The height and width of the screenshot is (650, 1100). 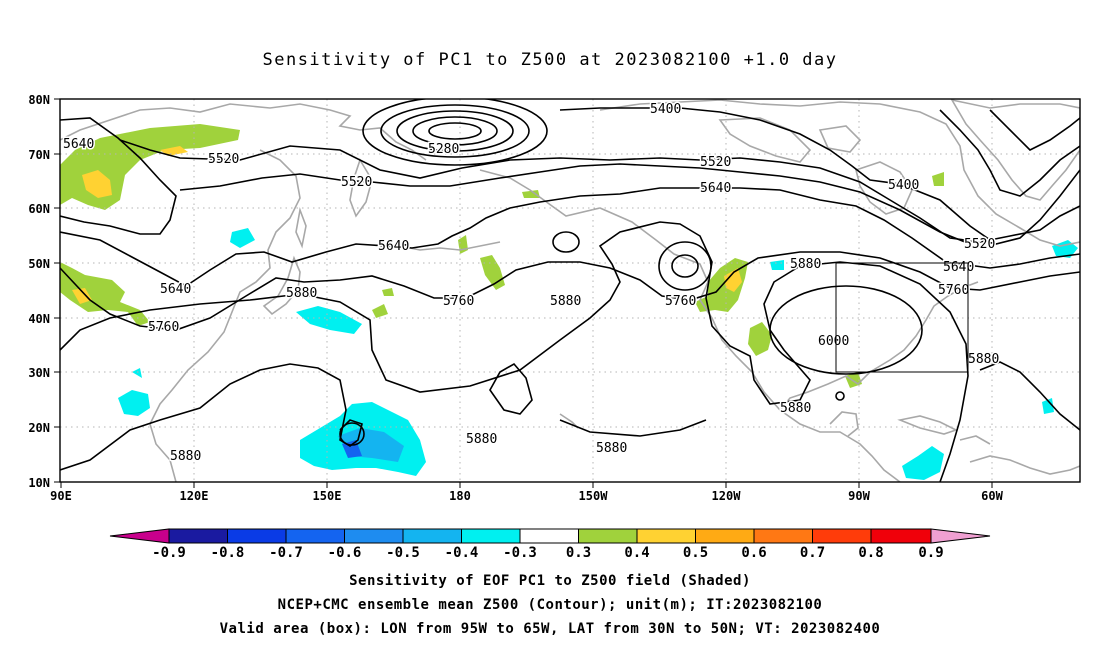 What do you see at coordinates (403, 553) in the screenshot?
I see `colorbar-label: -0.5` at bounding box center [403, 553].